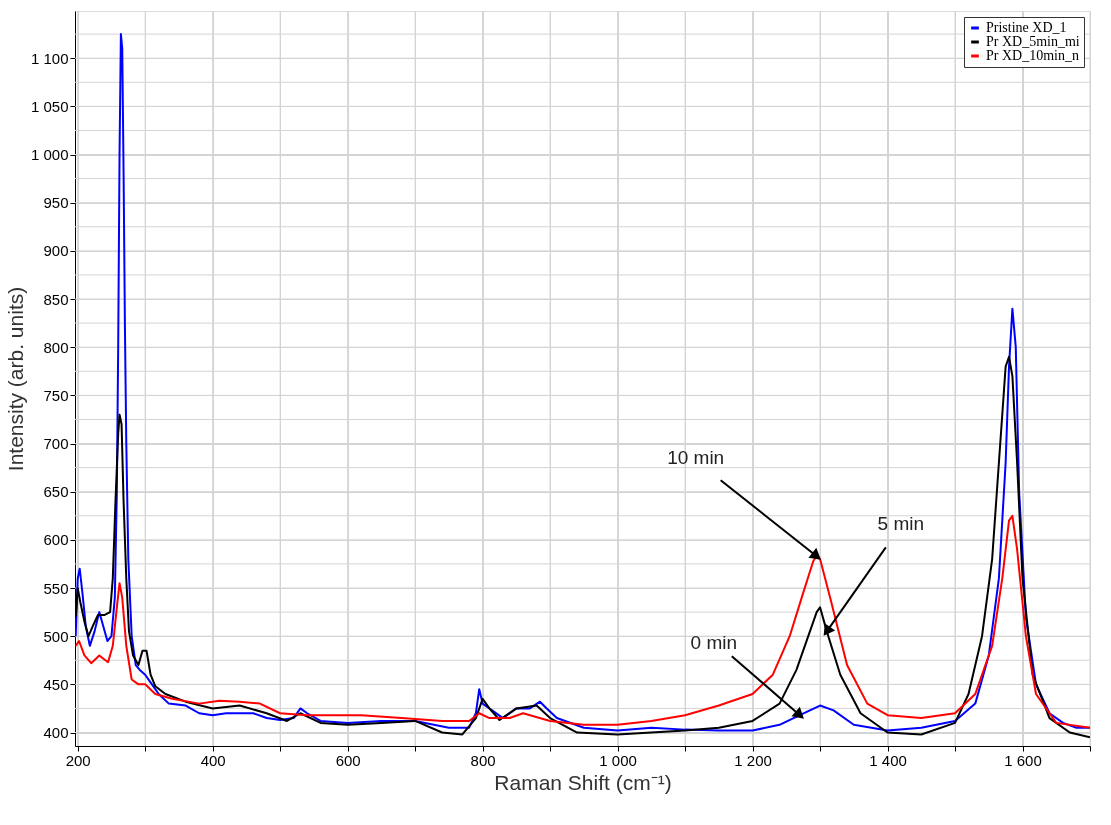  Describe the element at coordinates (618, 760) in the screenshot. I see `x-tick-label: 1 000` at that location.